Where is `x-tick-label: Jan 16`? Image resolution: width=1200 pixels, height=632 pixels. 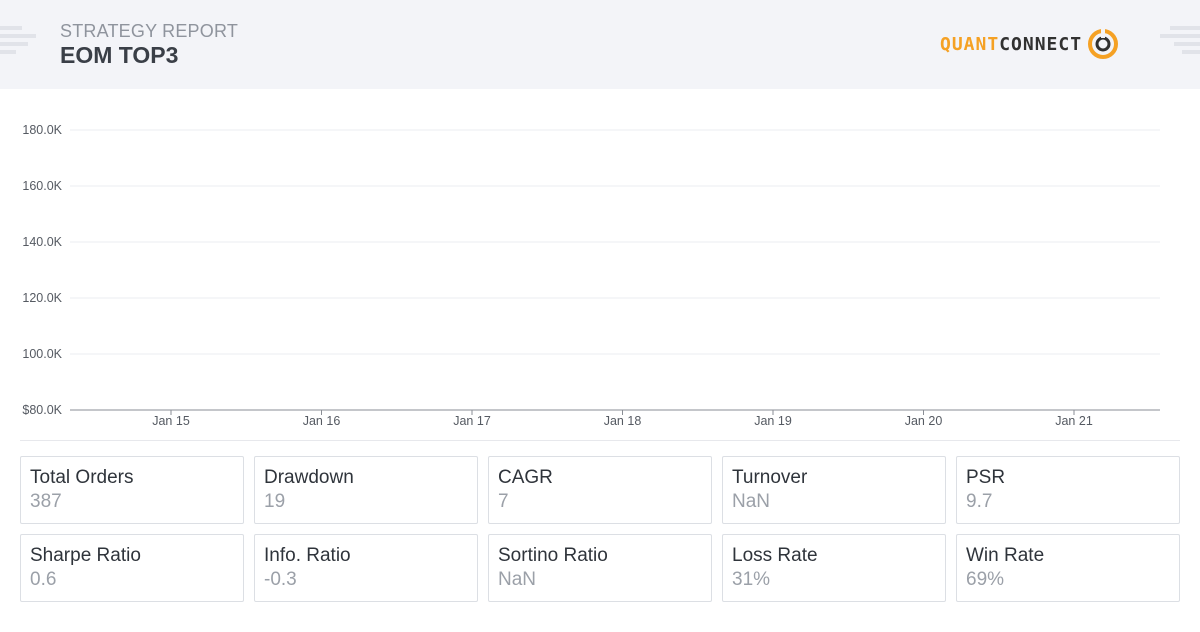 x-tick-label: Jan 16 is located at coordinates (322, 421).